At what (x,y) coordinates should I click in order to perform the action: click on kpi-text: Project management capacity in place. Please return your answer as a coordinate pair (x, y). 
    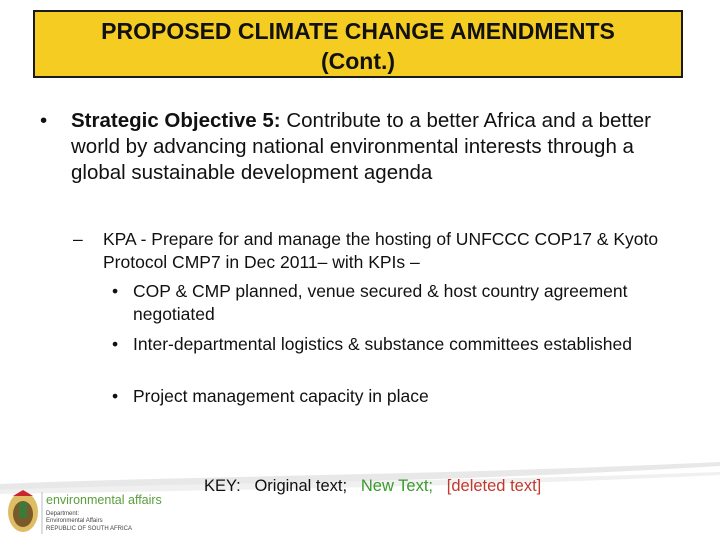
    Looking at the image, I should click on (281, 396).